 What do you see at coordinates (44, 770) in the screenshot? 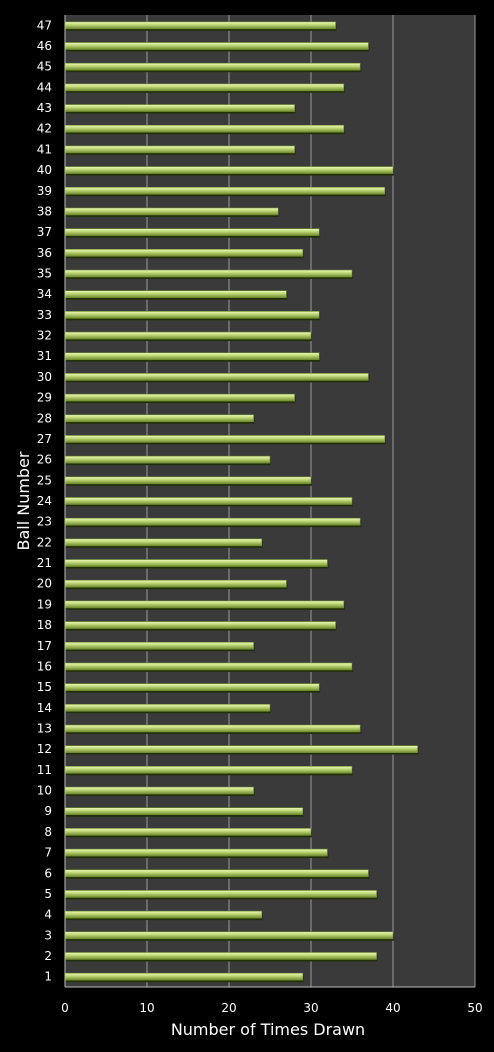
I see `y-tick-label: 11` at bounding box center [44, 770].